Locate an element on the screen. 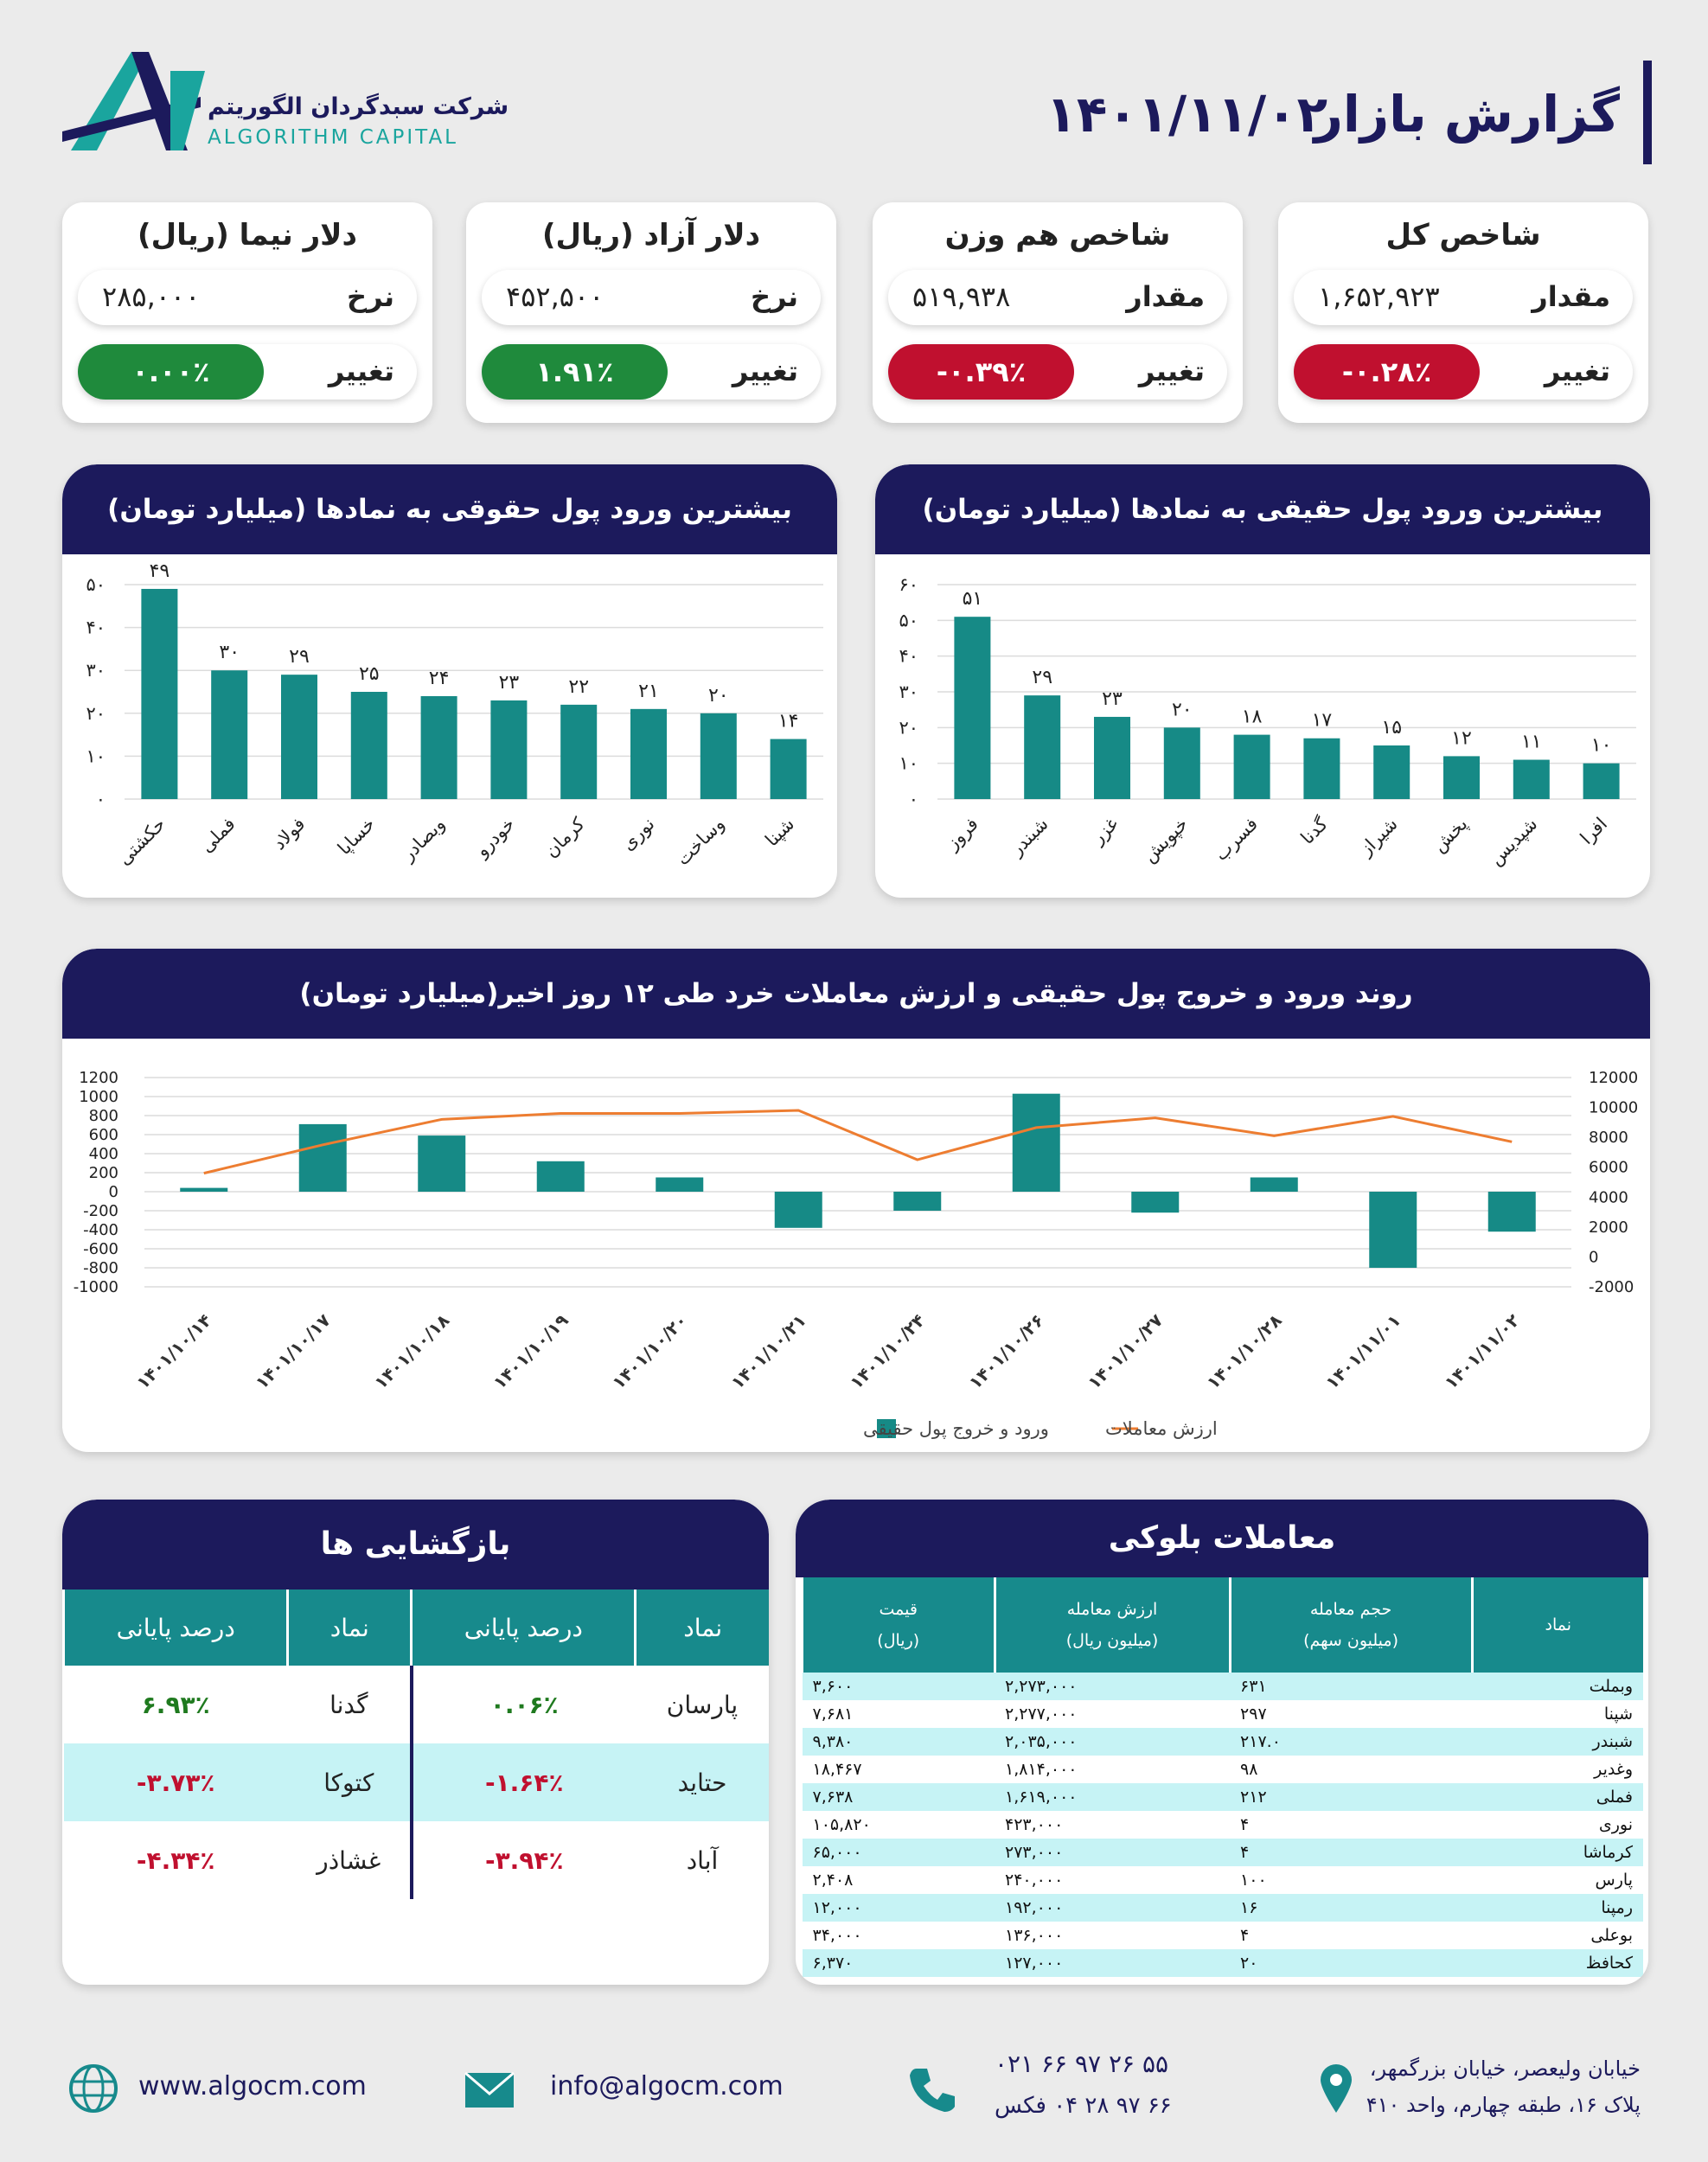 The height and width of the screenshot is (2162, 1708). row: پارس ۱۰۰ ۲۴۰,۰۰۰ ۲,۴۰۸ is located at coordinates (1222, 1880).